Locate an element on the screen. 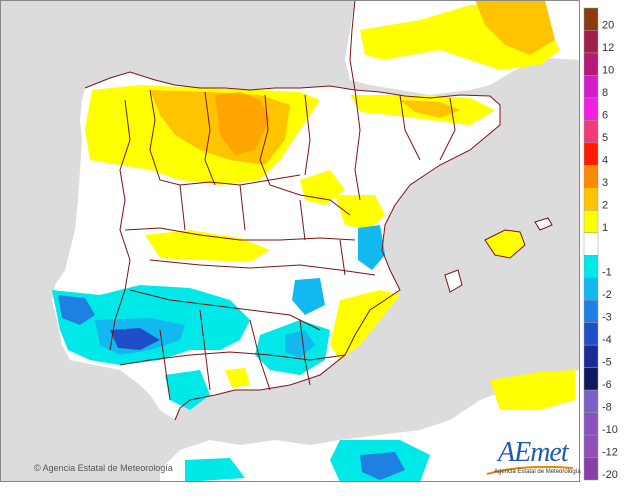 The image size is (630, 500). legend-label: 8 is located at coordinates (605, 93).